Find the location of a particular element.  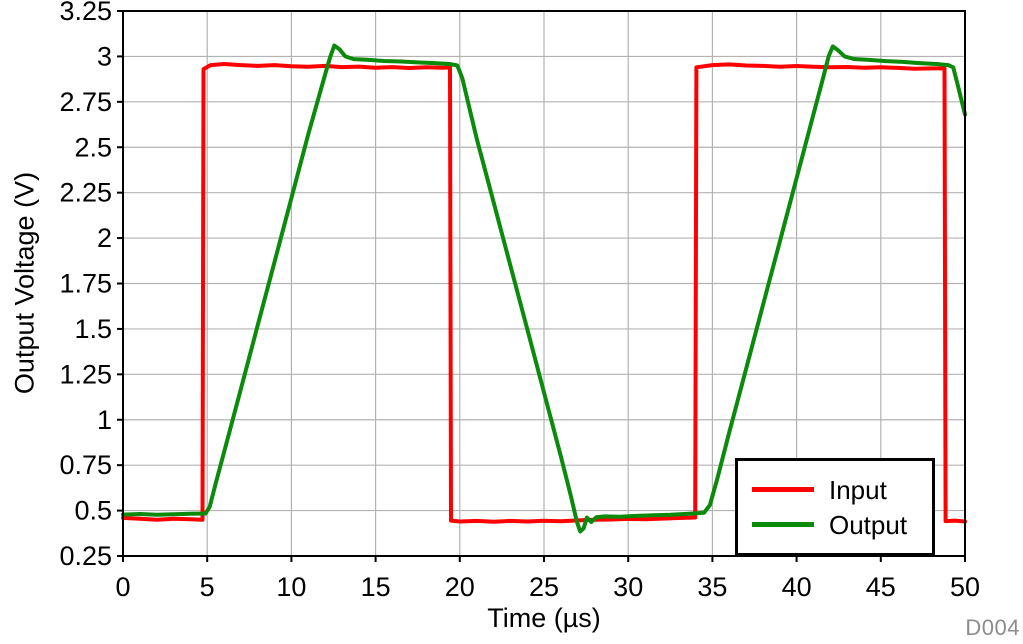

x-tick-label: 15 is located at coordinates (376, 587).